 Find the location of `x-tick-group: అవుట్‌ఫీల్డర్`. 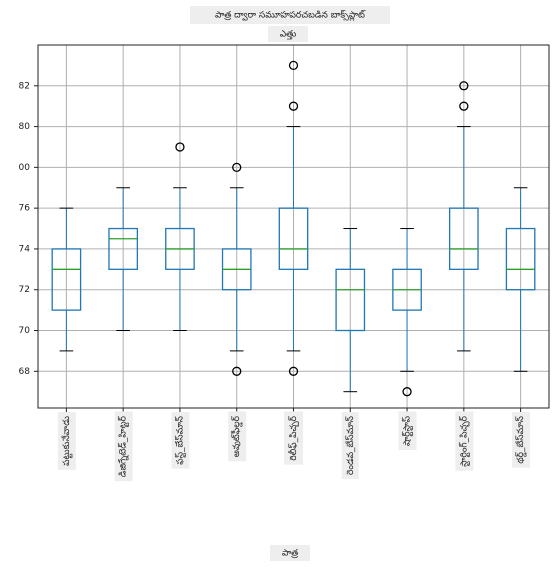

x-tick-group: అవుట్‌ఫీల్డర్ is located at coordinates (237, 436).